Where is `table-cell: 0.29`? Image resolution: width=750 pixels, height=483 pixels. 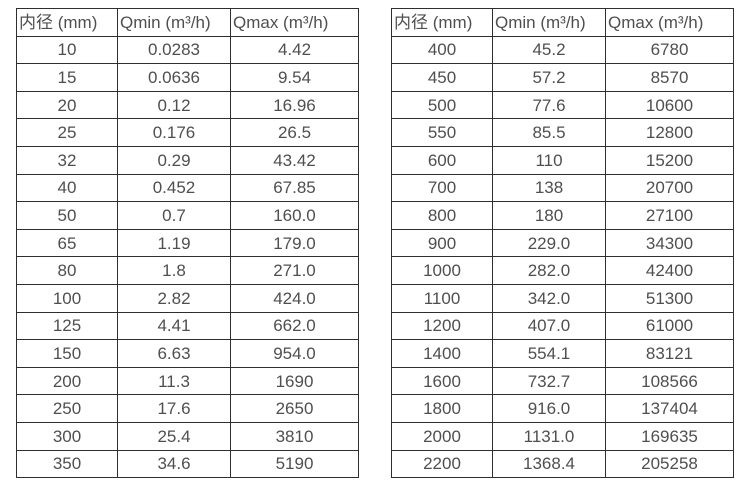 table-cell: 0.29 is located at coordinates (174, 160).